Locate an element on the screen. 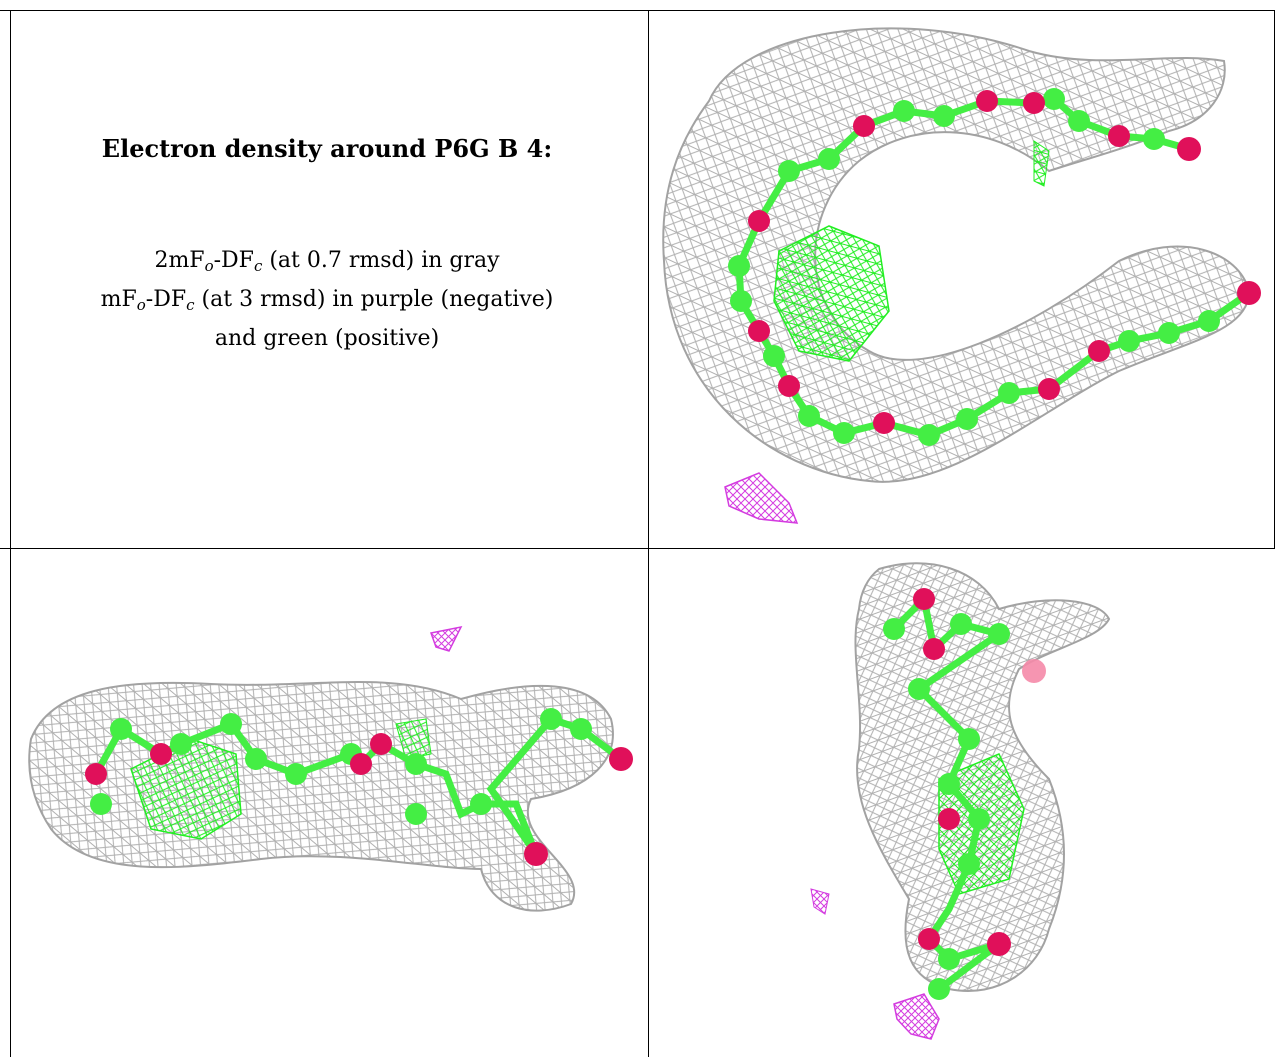 This screenshot has width=1275, height=1057. positive-difference-density is located at coordinates (911, 251).